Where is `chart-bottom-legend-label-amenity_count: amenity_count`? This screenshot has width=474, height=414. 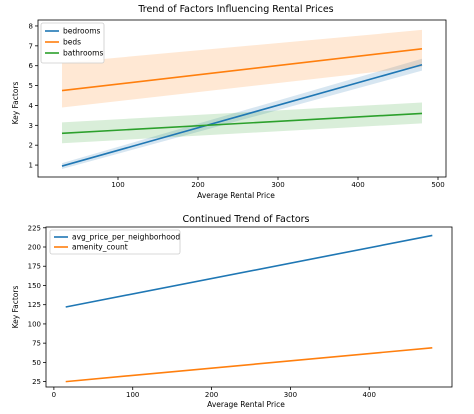
chart-bottom-legend-label-amenity_count: amenity_count is located at coordinates (100, 247).